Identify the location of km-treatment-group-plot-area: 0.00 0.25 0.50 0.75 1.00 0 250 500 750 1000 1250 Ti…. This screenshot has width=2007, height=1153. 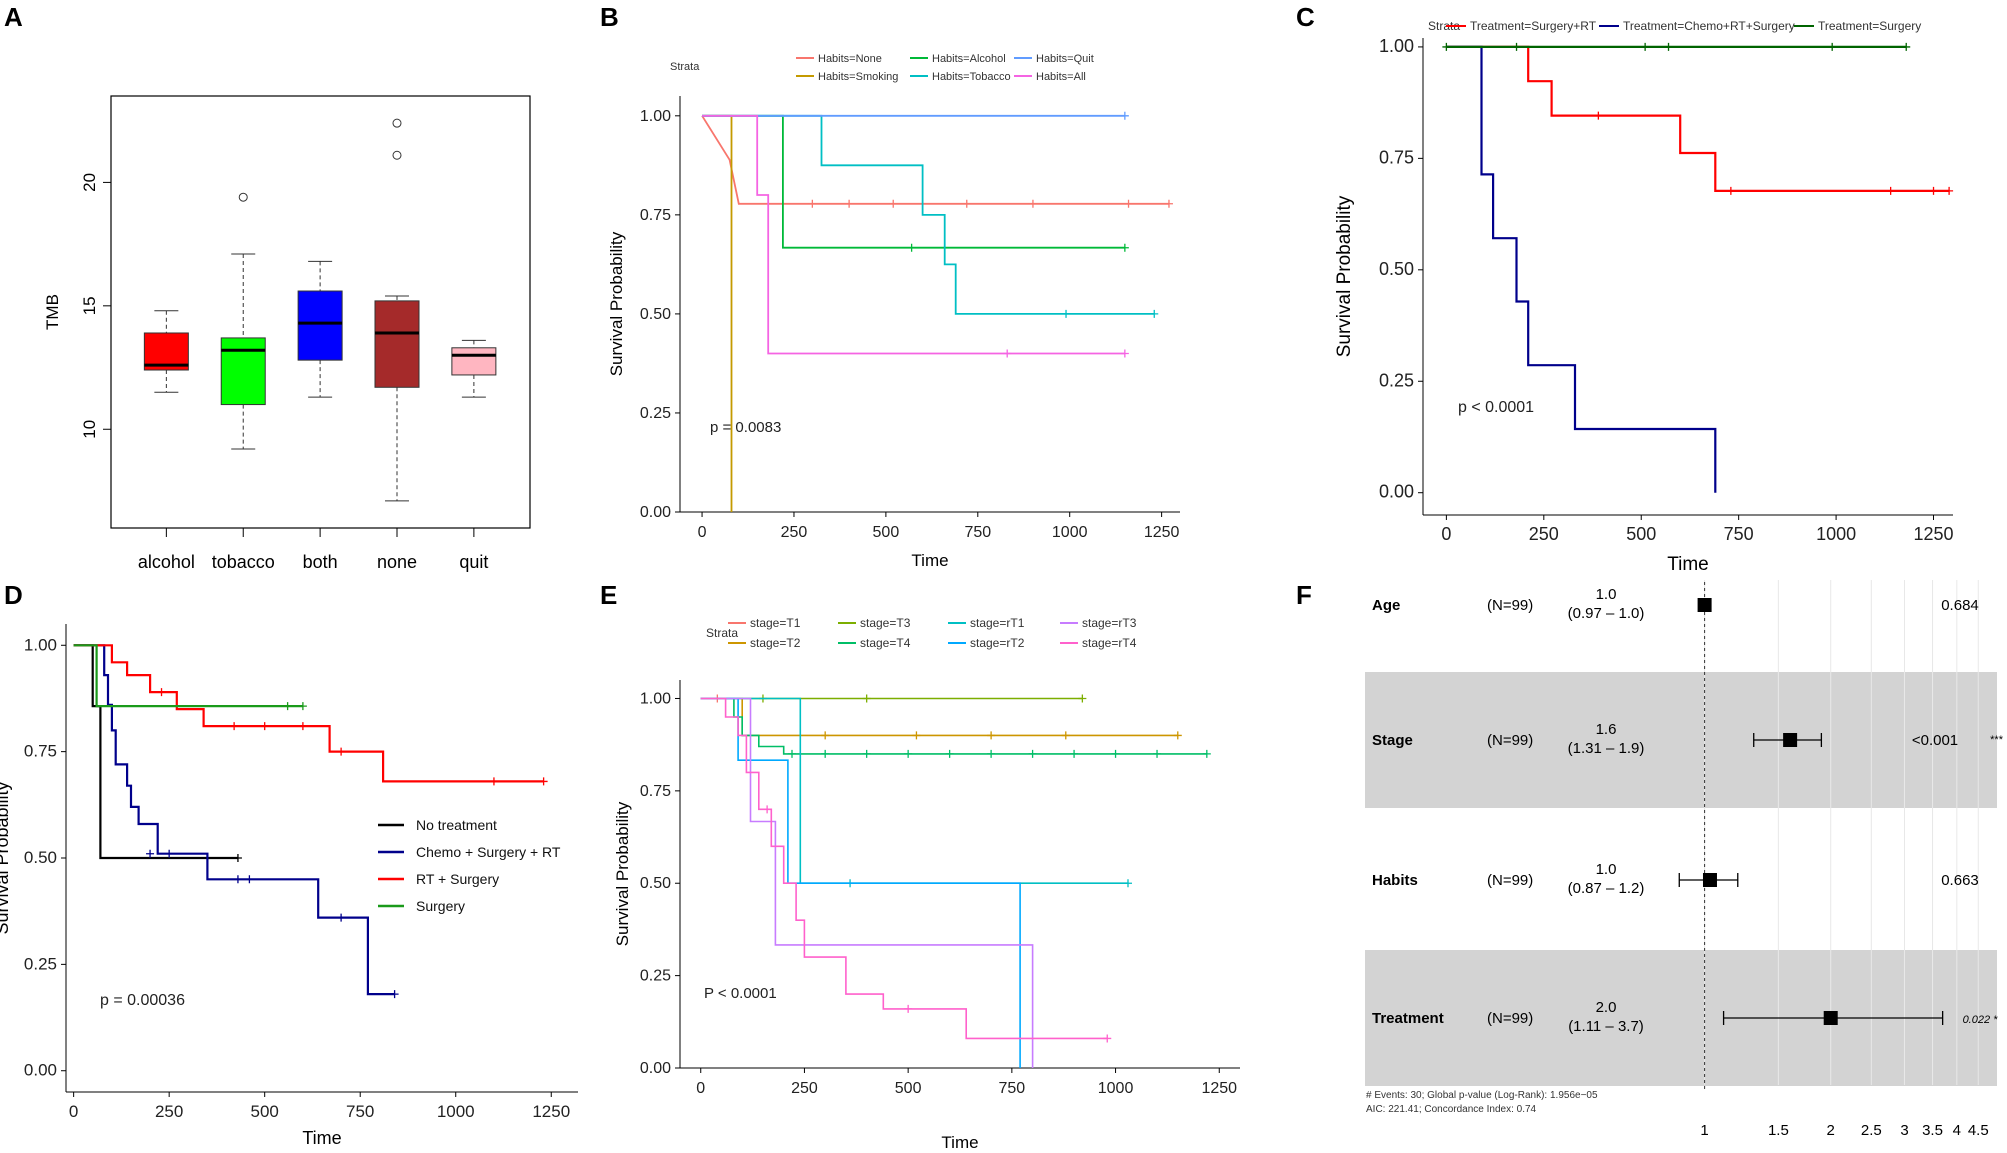
(289, 886).